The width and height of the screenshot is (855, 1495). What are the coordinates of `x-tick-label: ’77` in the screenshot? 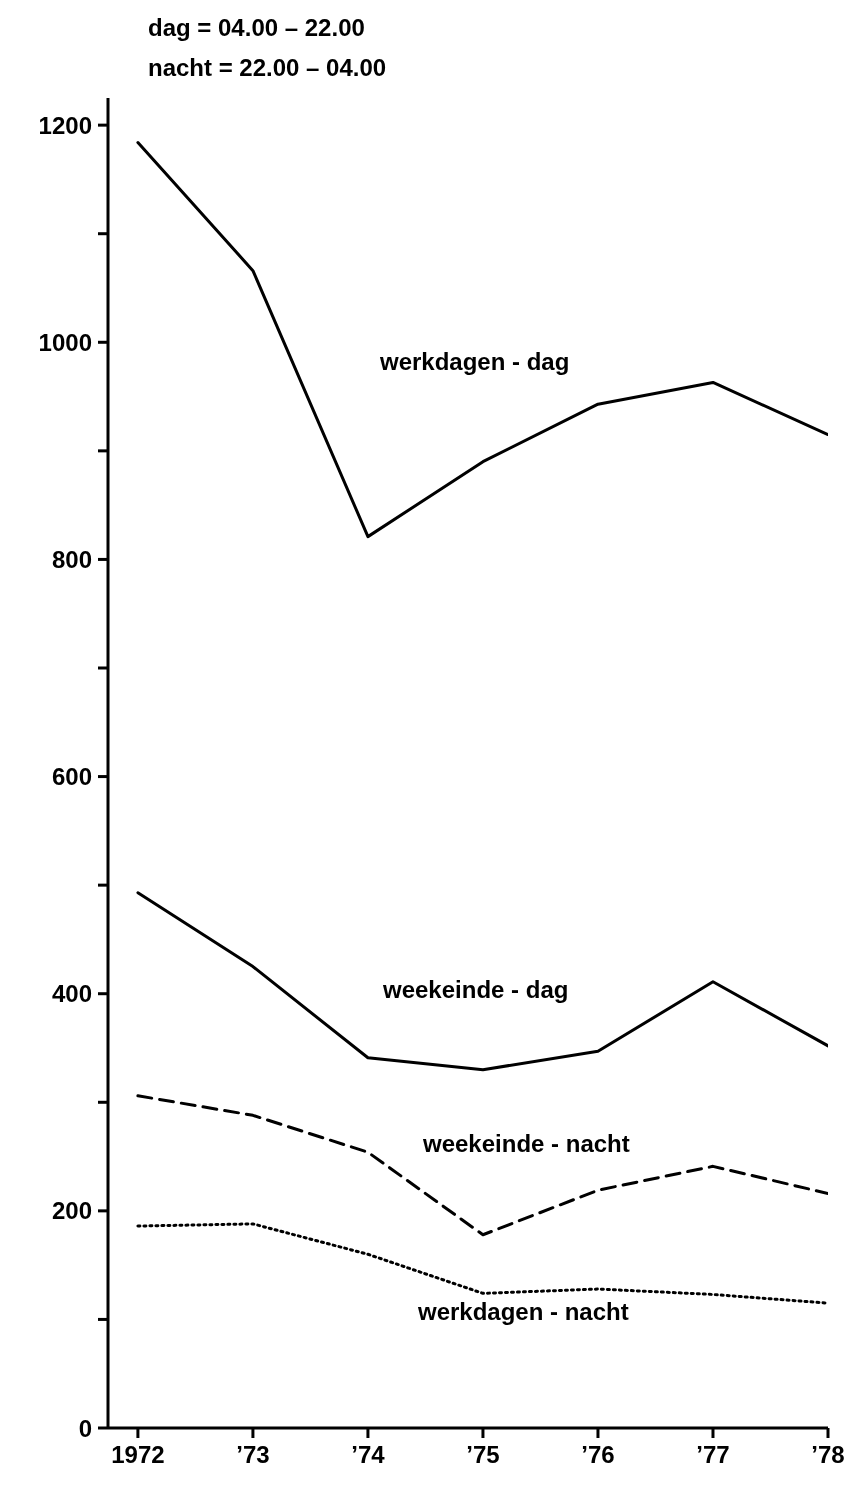 It's located at (713, 1455).